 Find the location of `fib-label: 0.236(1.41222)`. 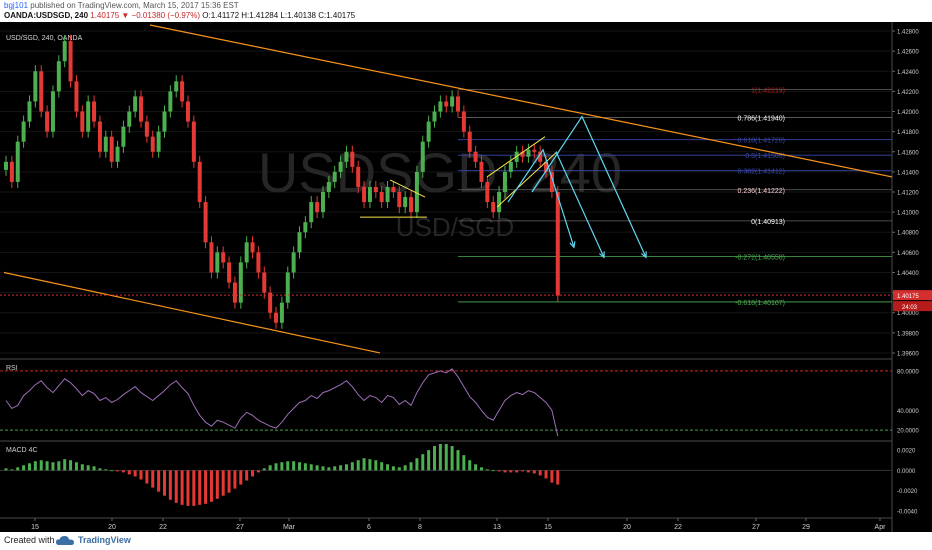

fib-label: 0.236(1.41222) is located at coordinates (761, 191).